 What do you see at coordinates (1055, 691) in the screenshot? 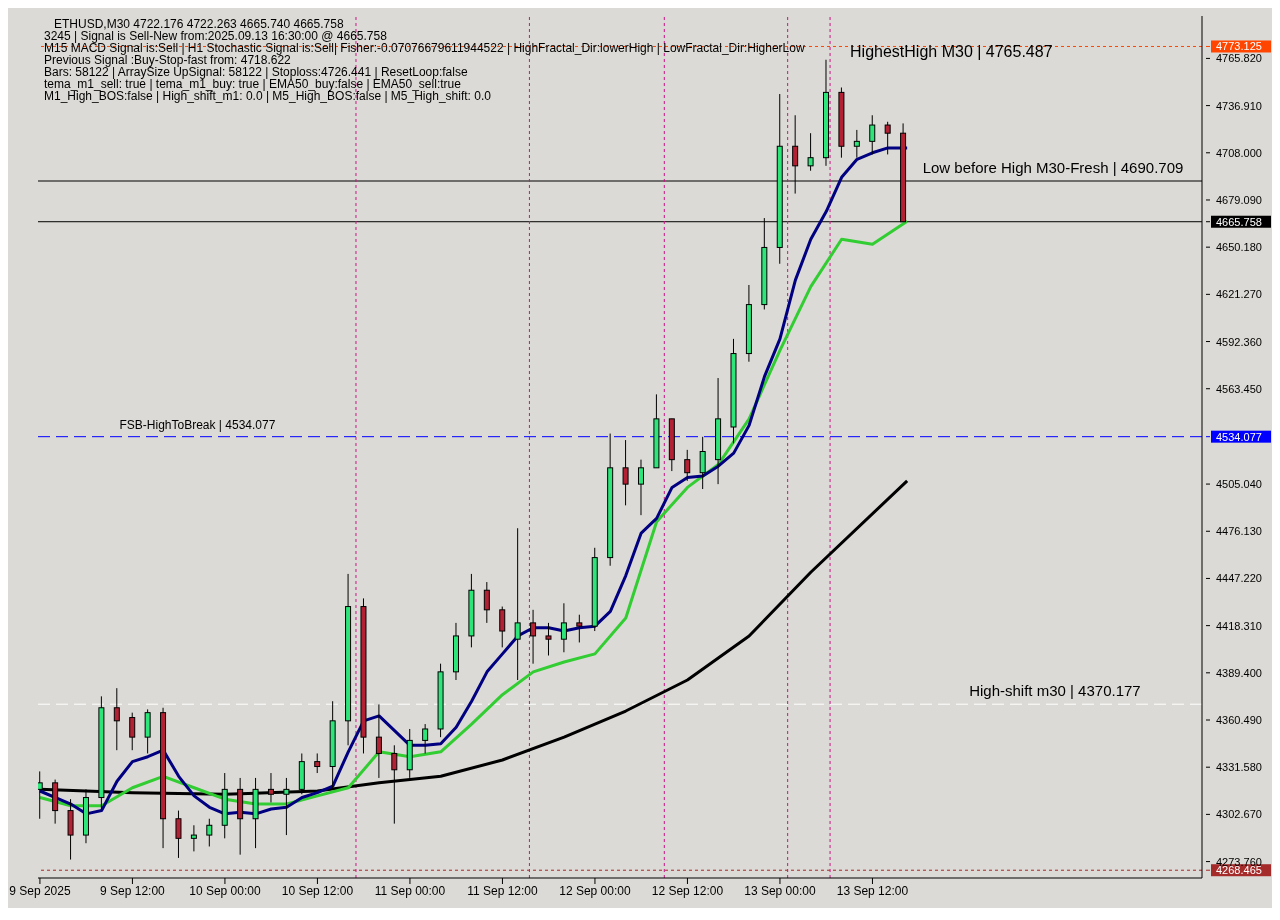
I see `ref-line-label: High-shift m30 | 4370.177` at bounding box center [1055, 691].